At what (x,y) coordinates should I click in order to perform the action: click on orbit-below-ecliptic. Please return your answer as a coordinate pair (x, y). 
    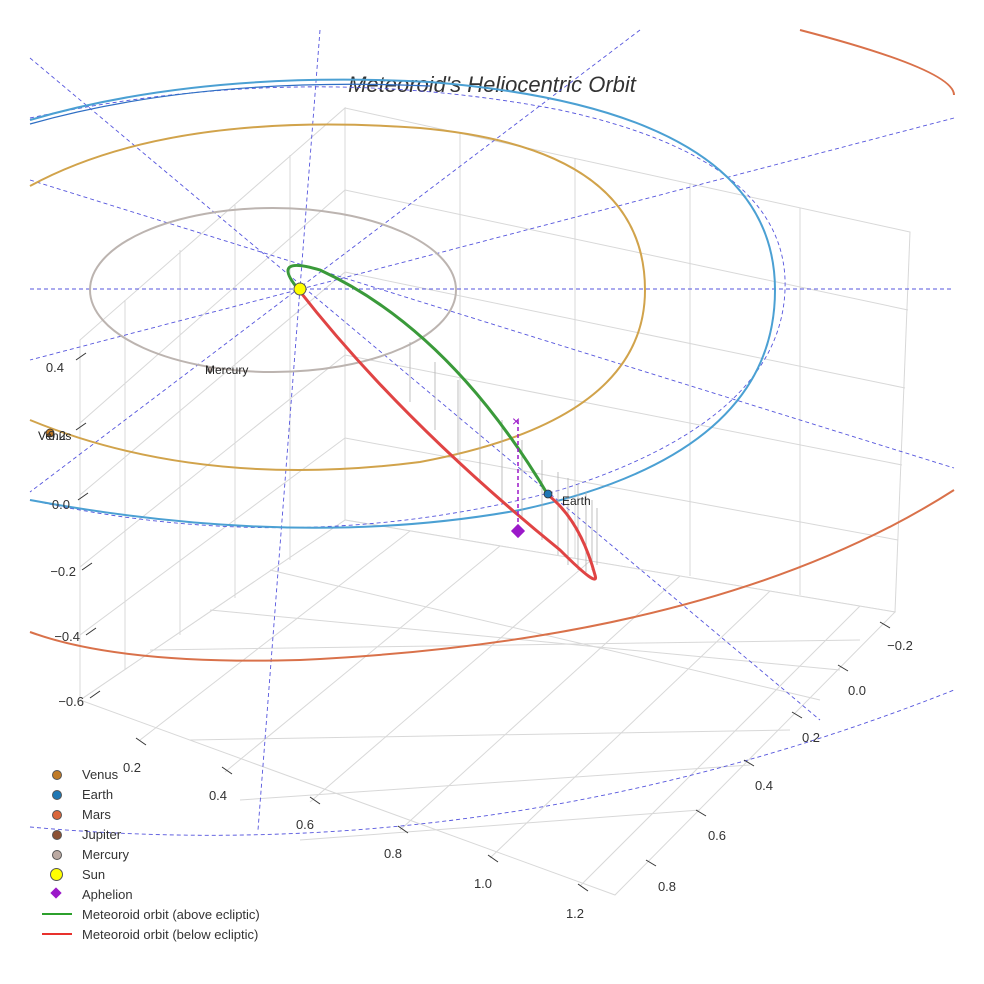
    Looking at the image, I should click on (447, 434).